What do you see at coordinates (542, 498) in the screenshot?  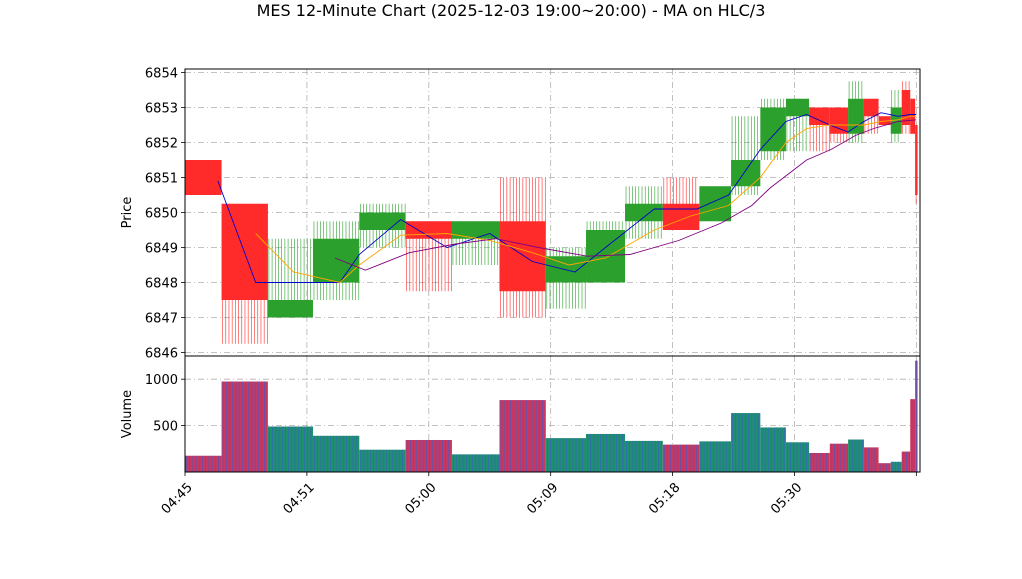 I see `x-tick-label: 05:09` at bounding box center [542, 498].